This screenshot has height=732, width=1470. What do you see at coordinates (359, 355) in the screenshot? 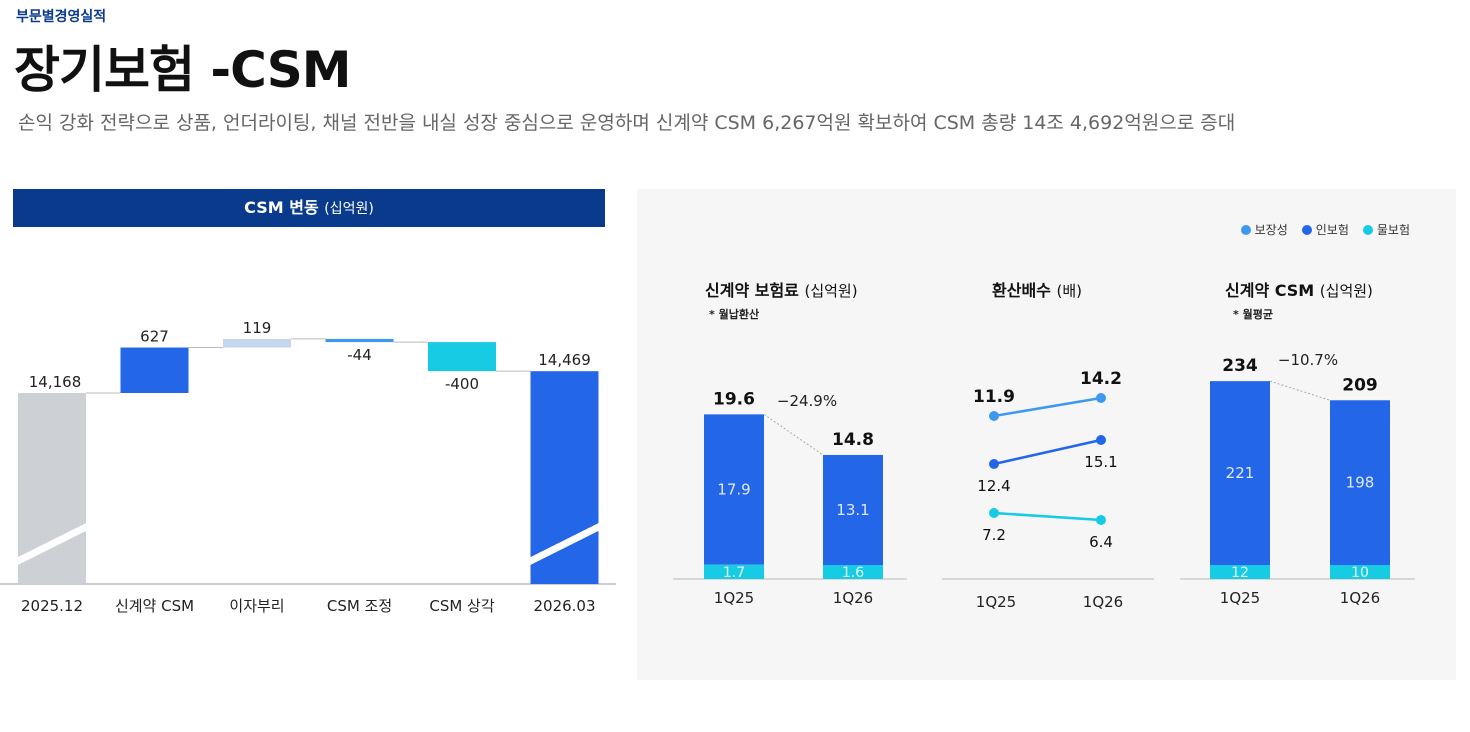
I see `waterfall-value-label: -44` at bounding box center [359, 355].